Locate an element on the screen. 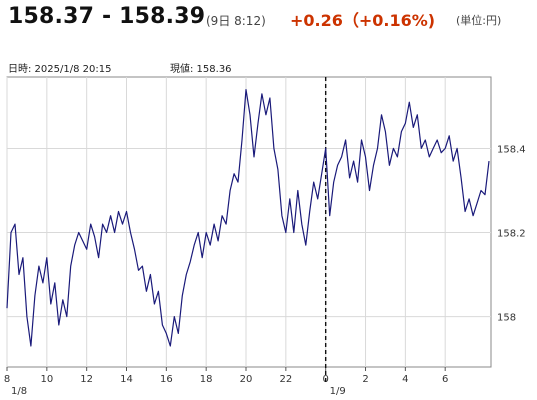 Image resolution: width=537 pixels, height=400 pixels. x-tick-label: 16 is located at coordinates (166, 379).